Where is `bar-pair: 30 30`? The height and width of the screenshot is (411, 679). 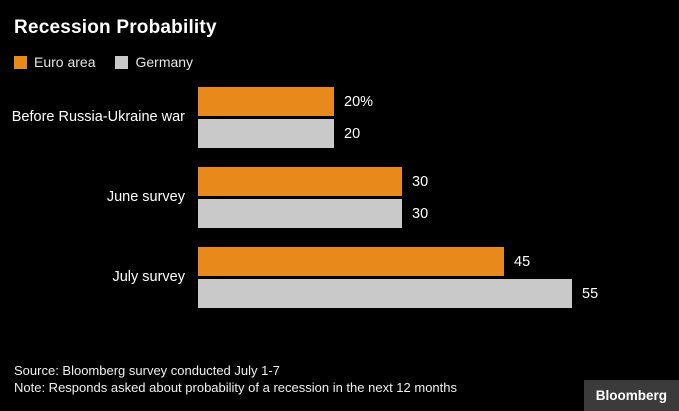 bar-pair: 30 30 is located at coordinates (438, 197).